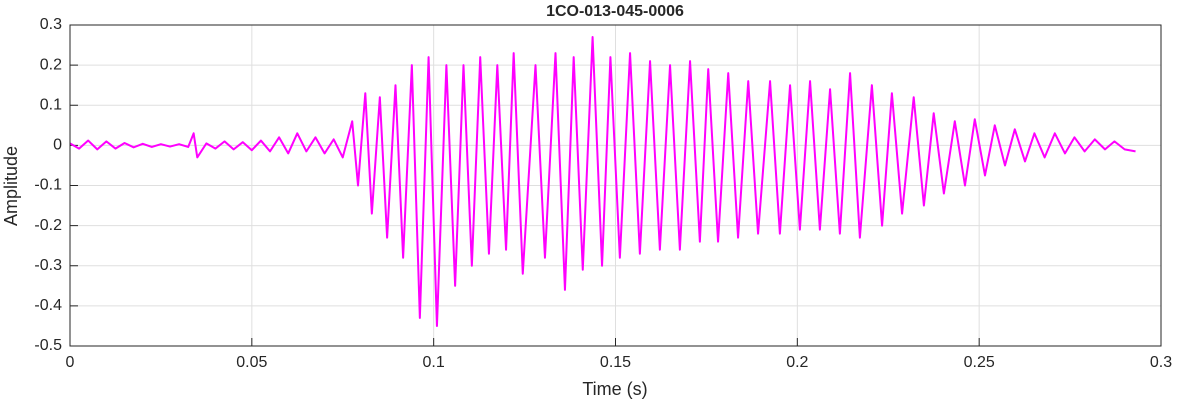  I want to click on y-tick-label: 0.3, so click(51, 24).